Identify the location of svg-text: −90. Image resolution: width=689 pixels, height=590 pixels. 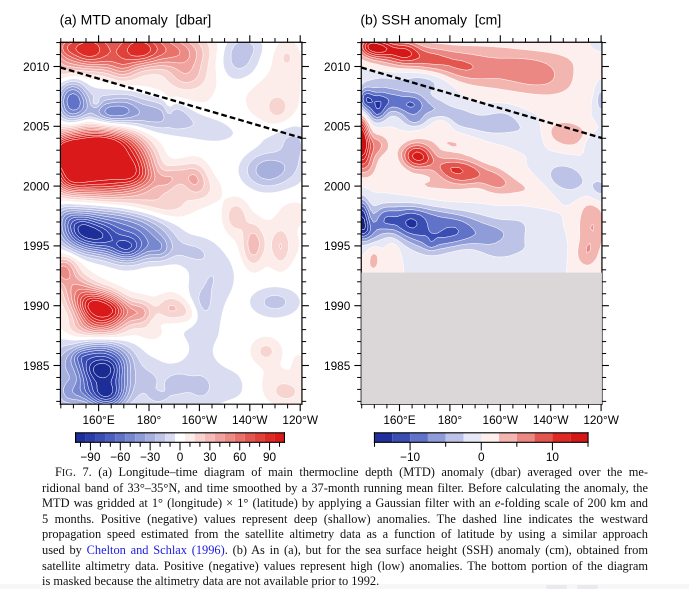
(90, 457).